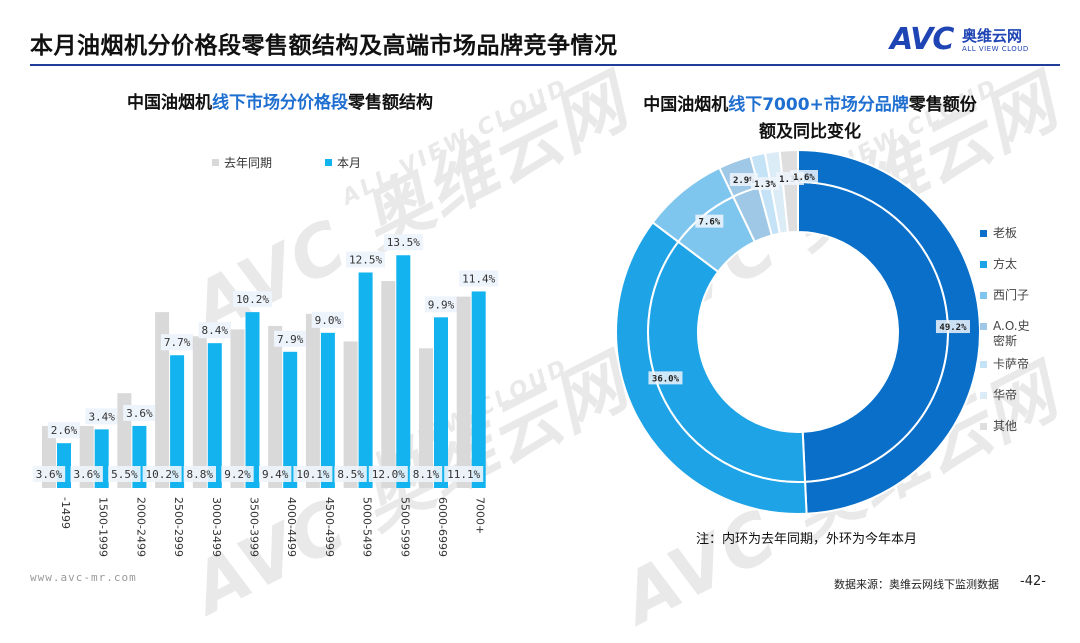 This screenshot has height=643, width=1080. What do you see at coordinates (312, 474) in the screenshot?
I see `bar-prev-label: 10.1%` at bounding box center [312, 474].